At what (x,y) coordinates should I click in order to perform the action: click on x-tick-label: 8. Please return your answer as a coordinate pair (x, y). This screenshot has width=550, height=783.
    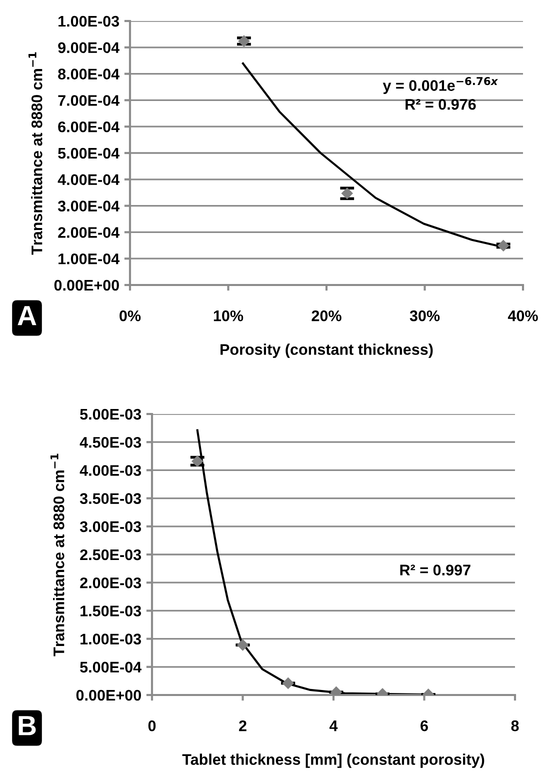
    Looking at the image, I should click on (515, 726).